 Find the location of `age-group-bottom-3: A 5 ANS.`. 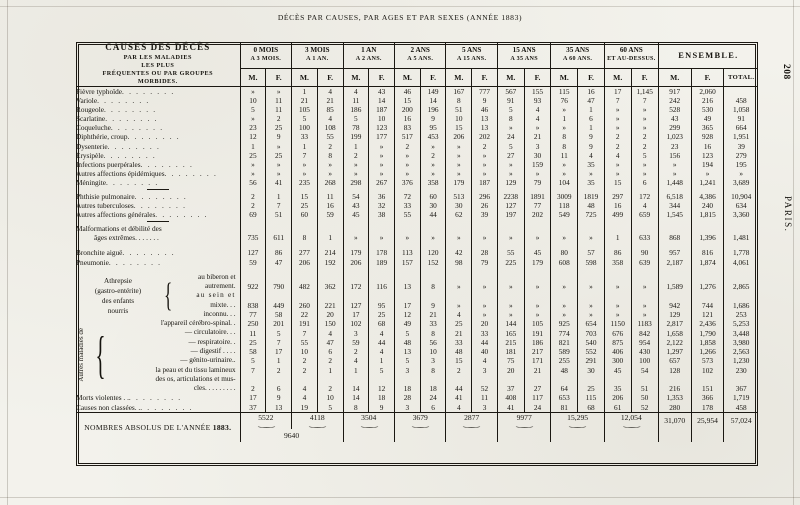

age-group-bottom-3: A 5 ANS. is located at coordinates (420, 59).